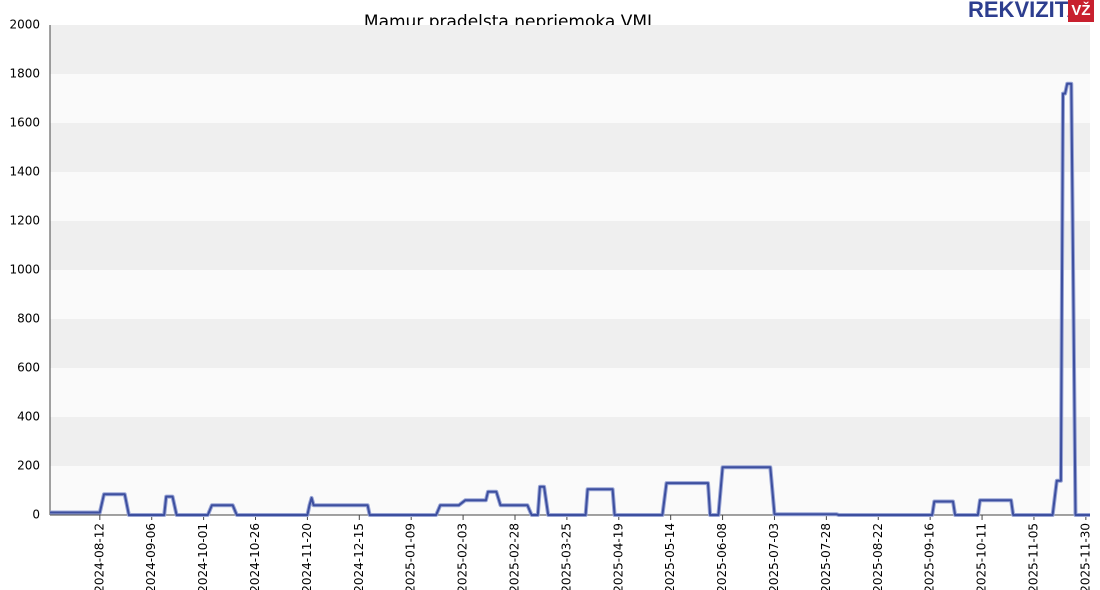  I want to click on y-tick-label: 600, so click(28, 368).